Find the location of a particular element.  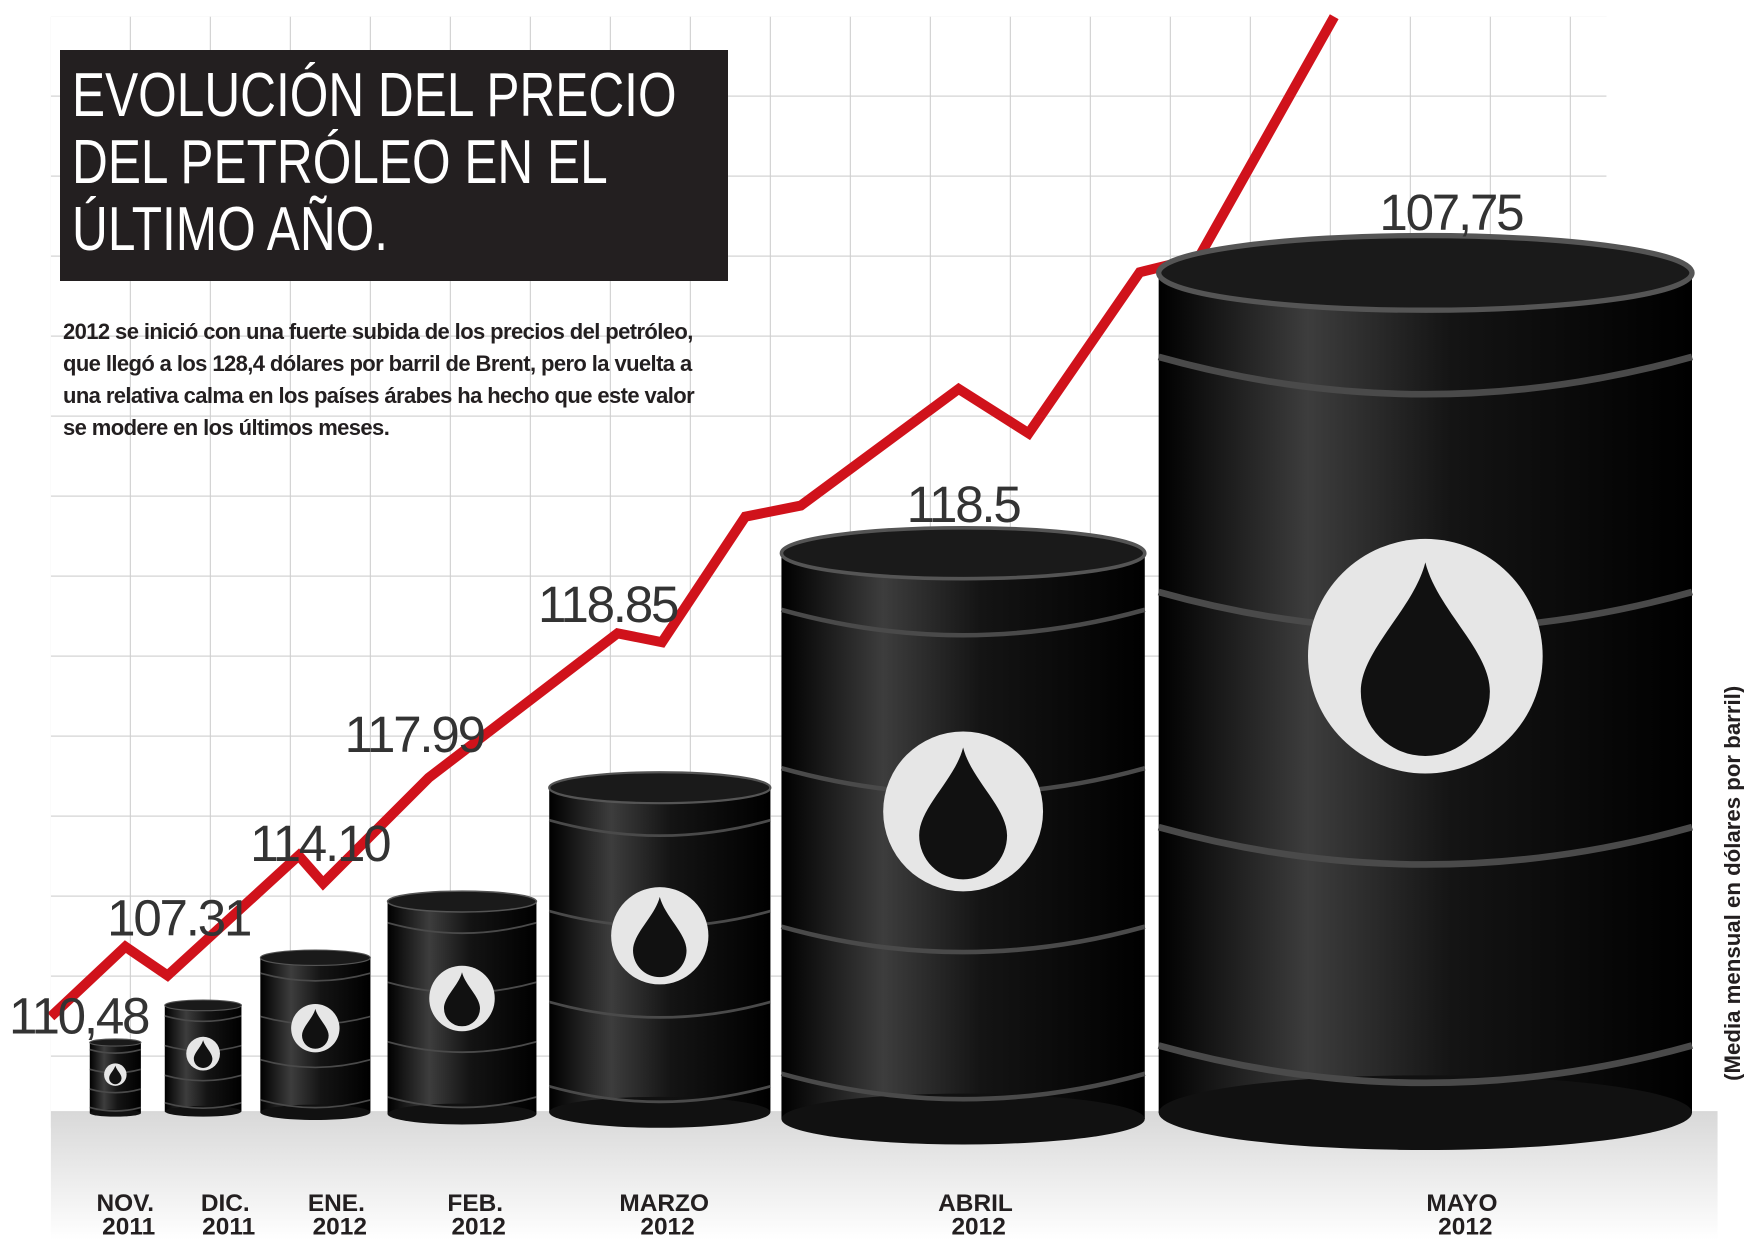

x-tick-label: DIC. 2011 is located at coordinates (229, 1215).